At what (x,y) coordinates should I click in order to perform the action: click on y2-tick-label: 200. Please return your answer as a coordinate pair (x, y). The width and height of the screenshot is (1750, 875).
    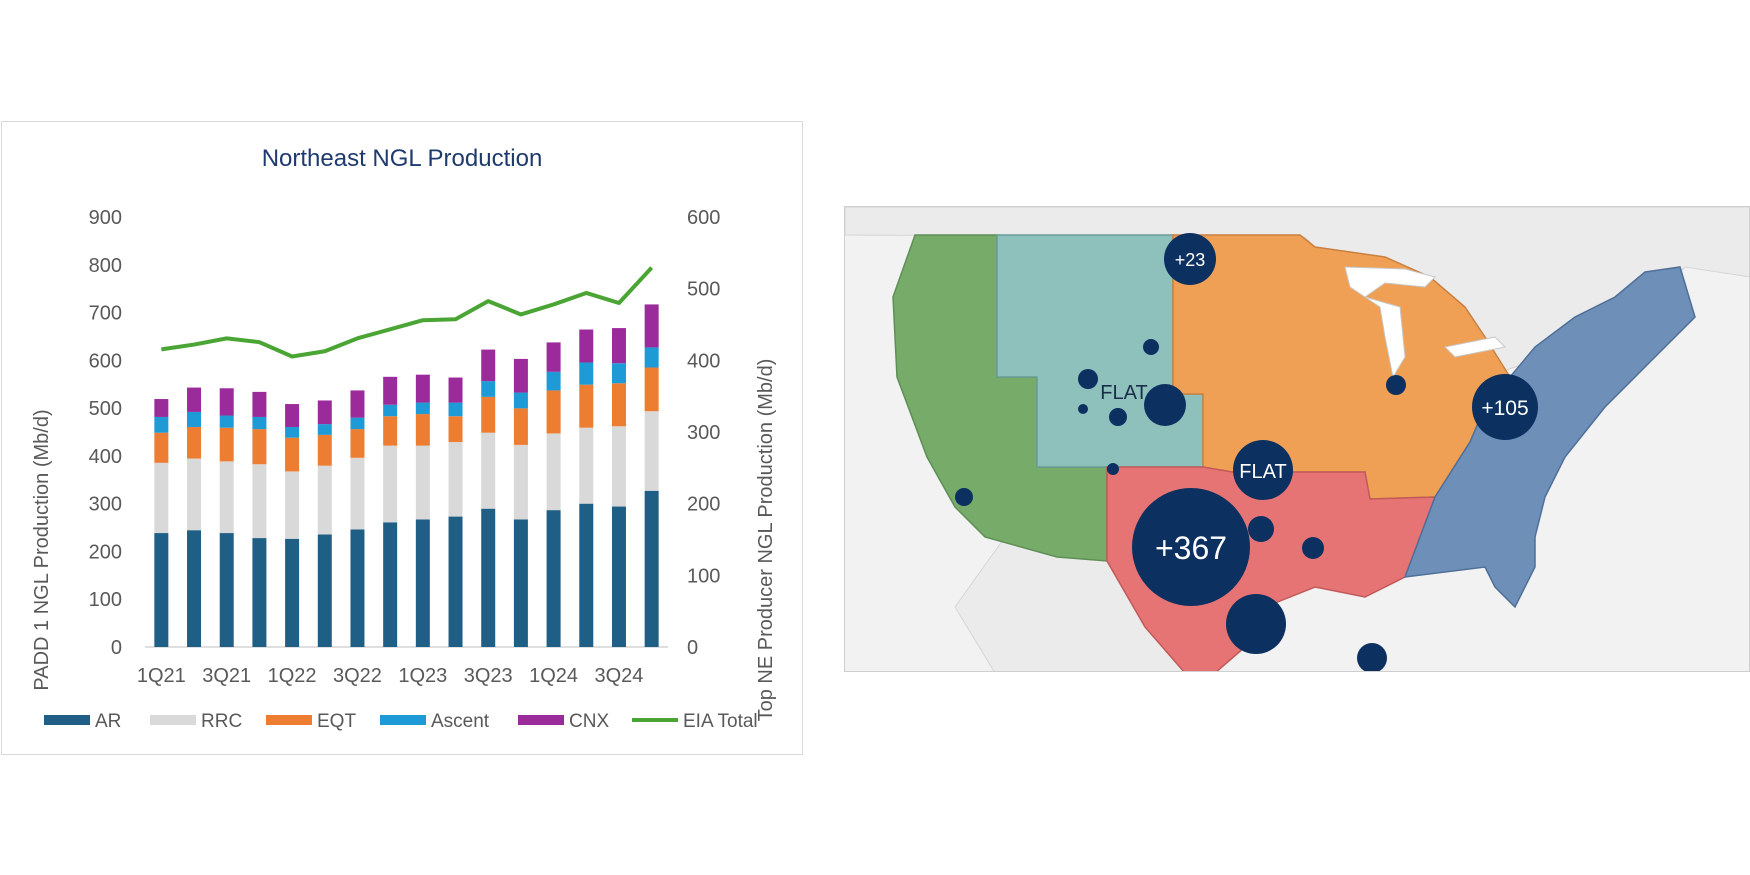
    Looking at the image, I should click on (703, 505).